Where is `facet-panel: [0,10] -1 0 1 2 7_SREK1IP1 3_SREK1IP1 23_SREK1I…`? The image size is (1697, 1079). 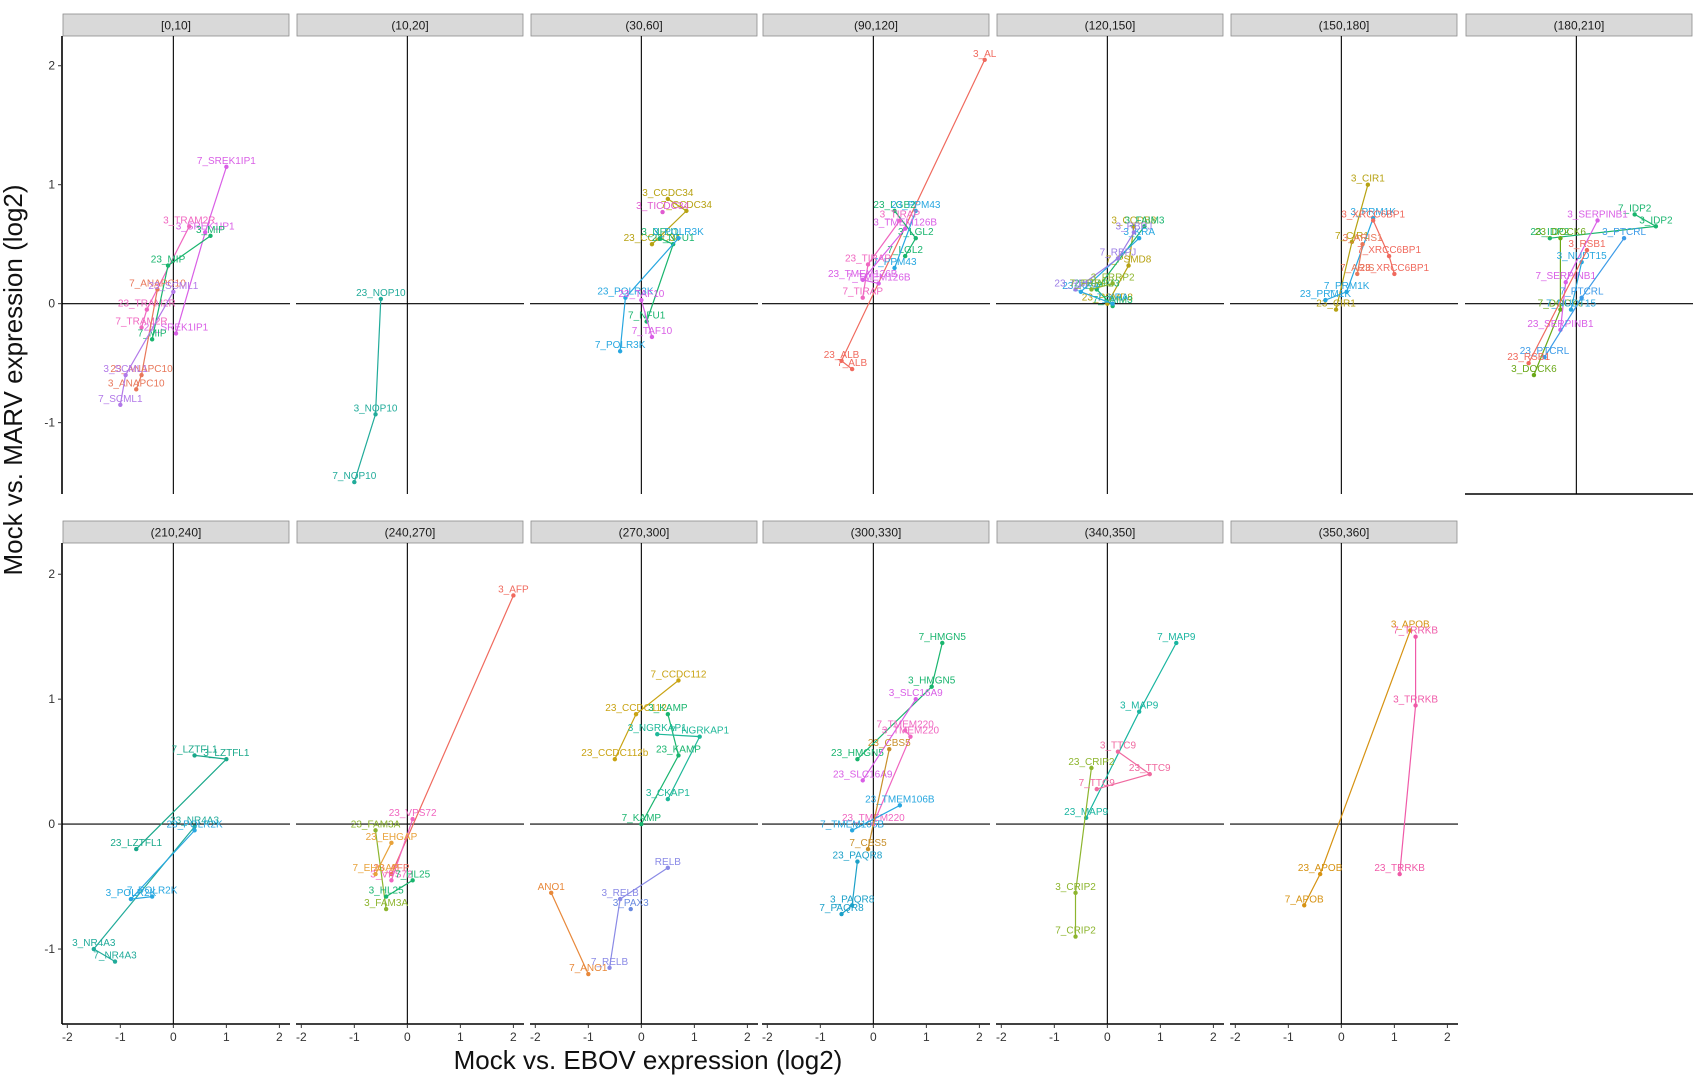 facet-panel: [0,10] -1 0 1 2 7_SREK1IP1 3_SREK1IP1 23_SREK1I… is located at coordinates (167, 253).